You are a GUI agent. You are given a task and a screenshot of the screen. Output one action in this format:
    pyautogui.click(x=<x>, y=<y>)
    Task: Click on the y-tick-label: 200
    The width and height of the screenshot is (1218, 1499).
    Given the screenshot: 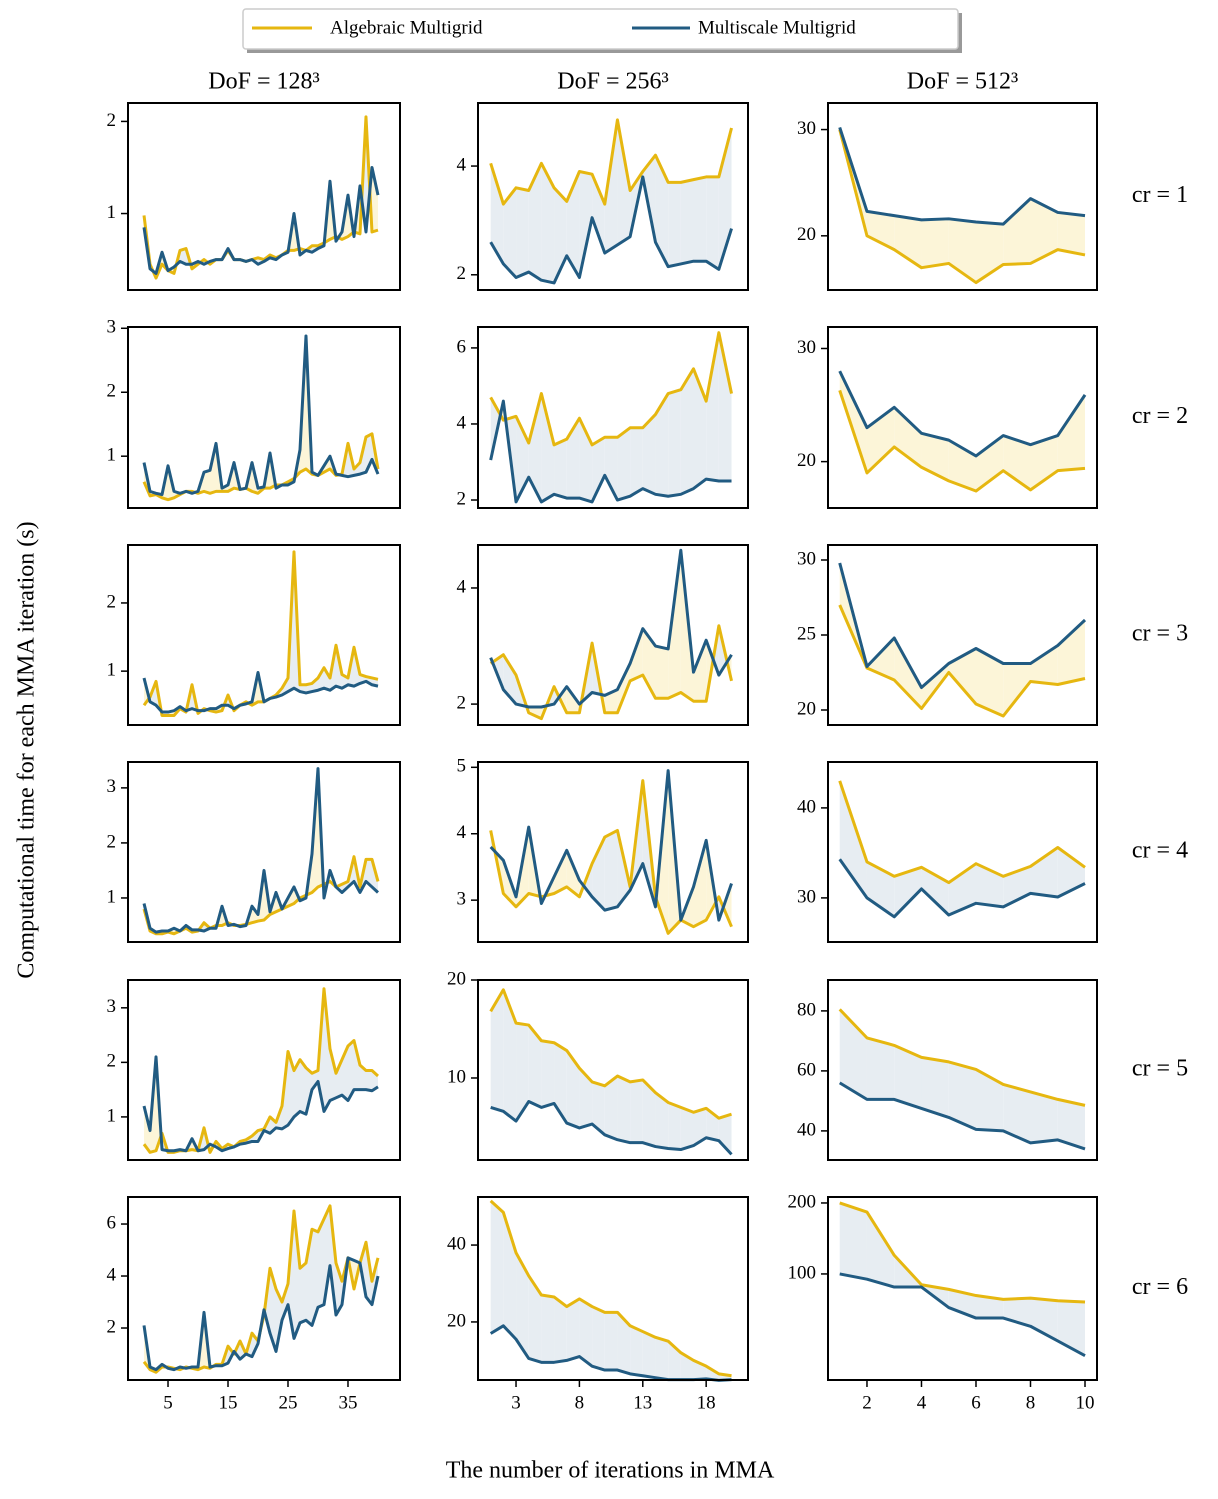 What is the action you would take?
    pyautogui.click(x=802, y=1201)
    